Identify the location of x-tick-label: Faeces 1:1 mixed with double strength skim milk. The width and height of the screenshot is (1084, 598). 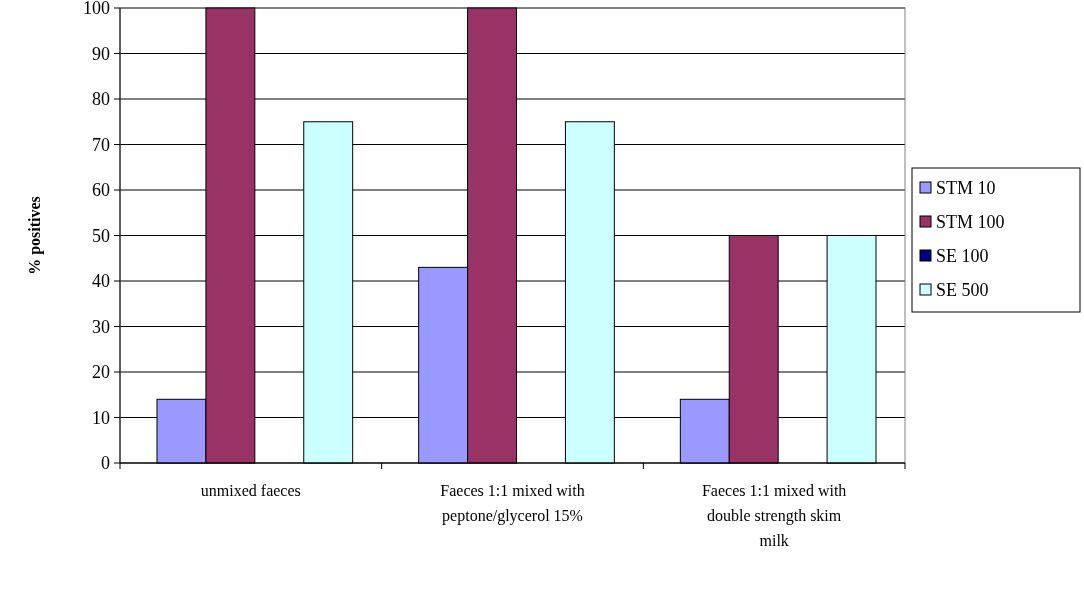
(774, 515).